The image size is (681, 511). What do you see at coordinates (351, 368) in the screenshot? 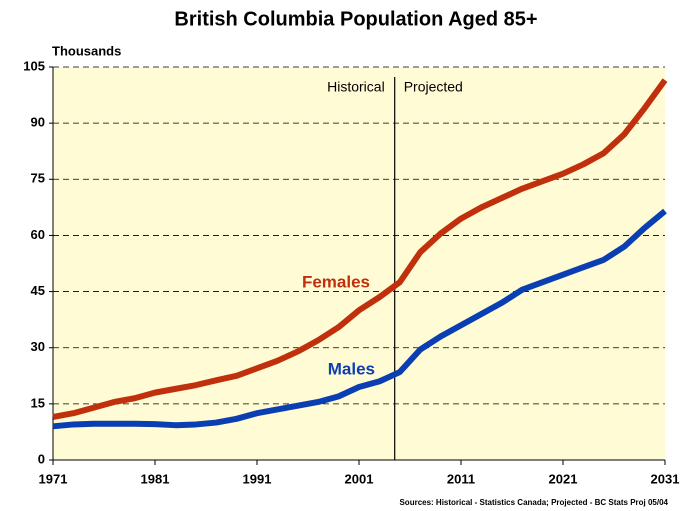
I see `series-label: Males` at bounding box center [351, 368].